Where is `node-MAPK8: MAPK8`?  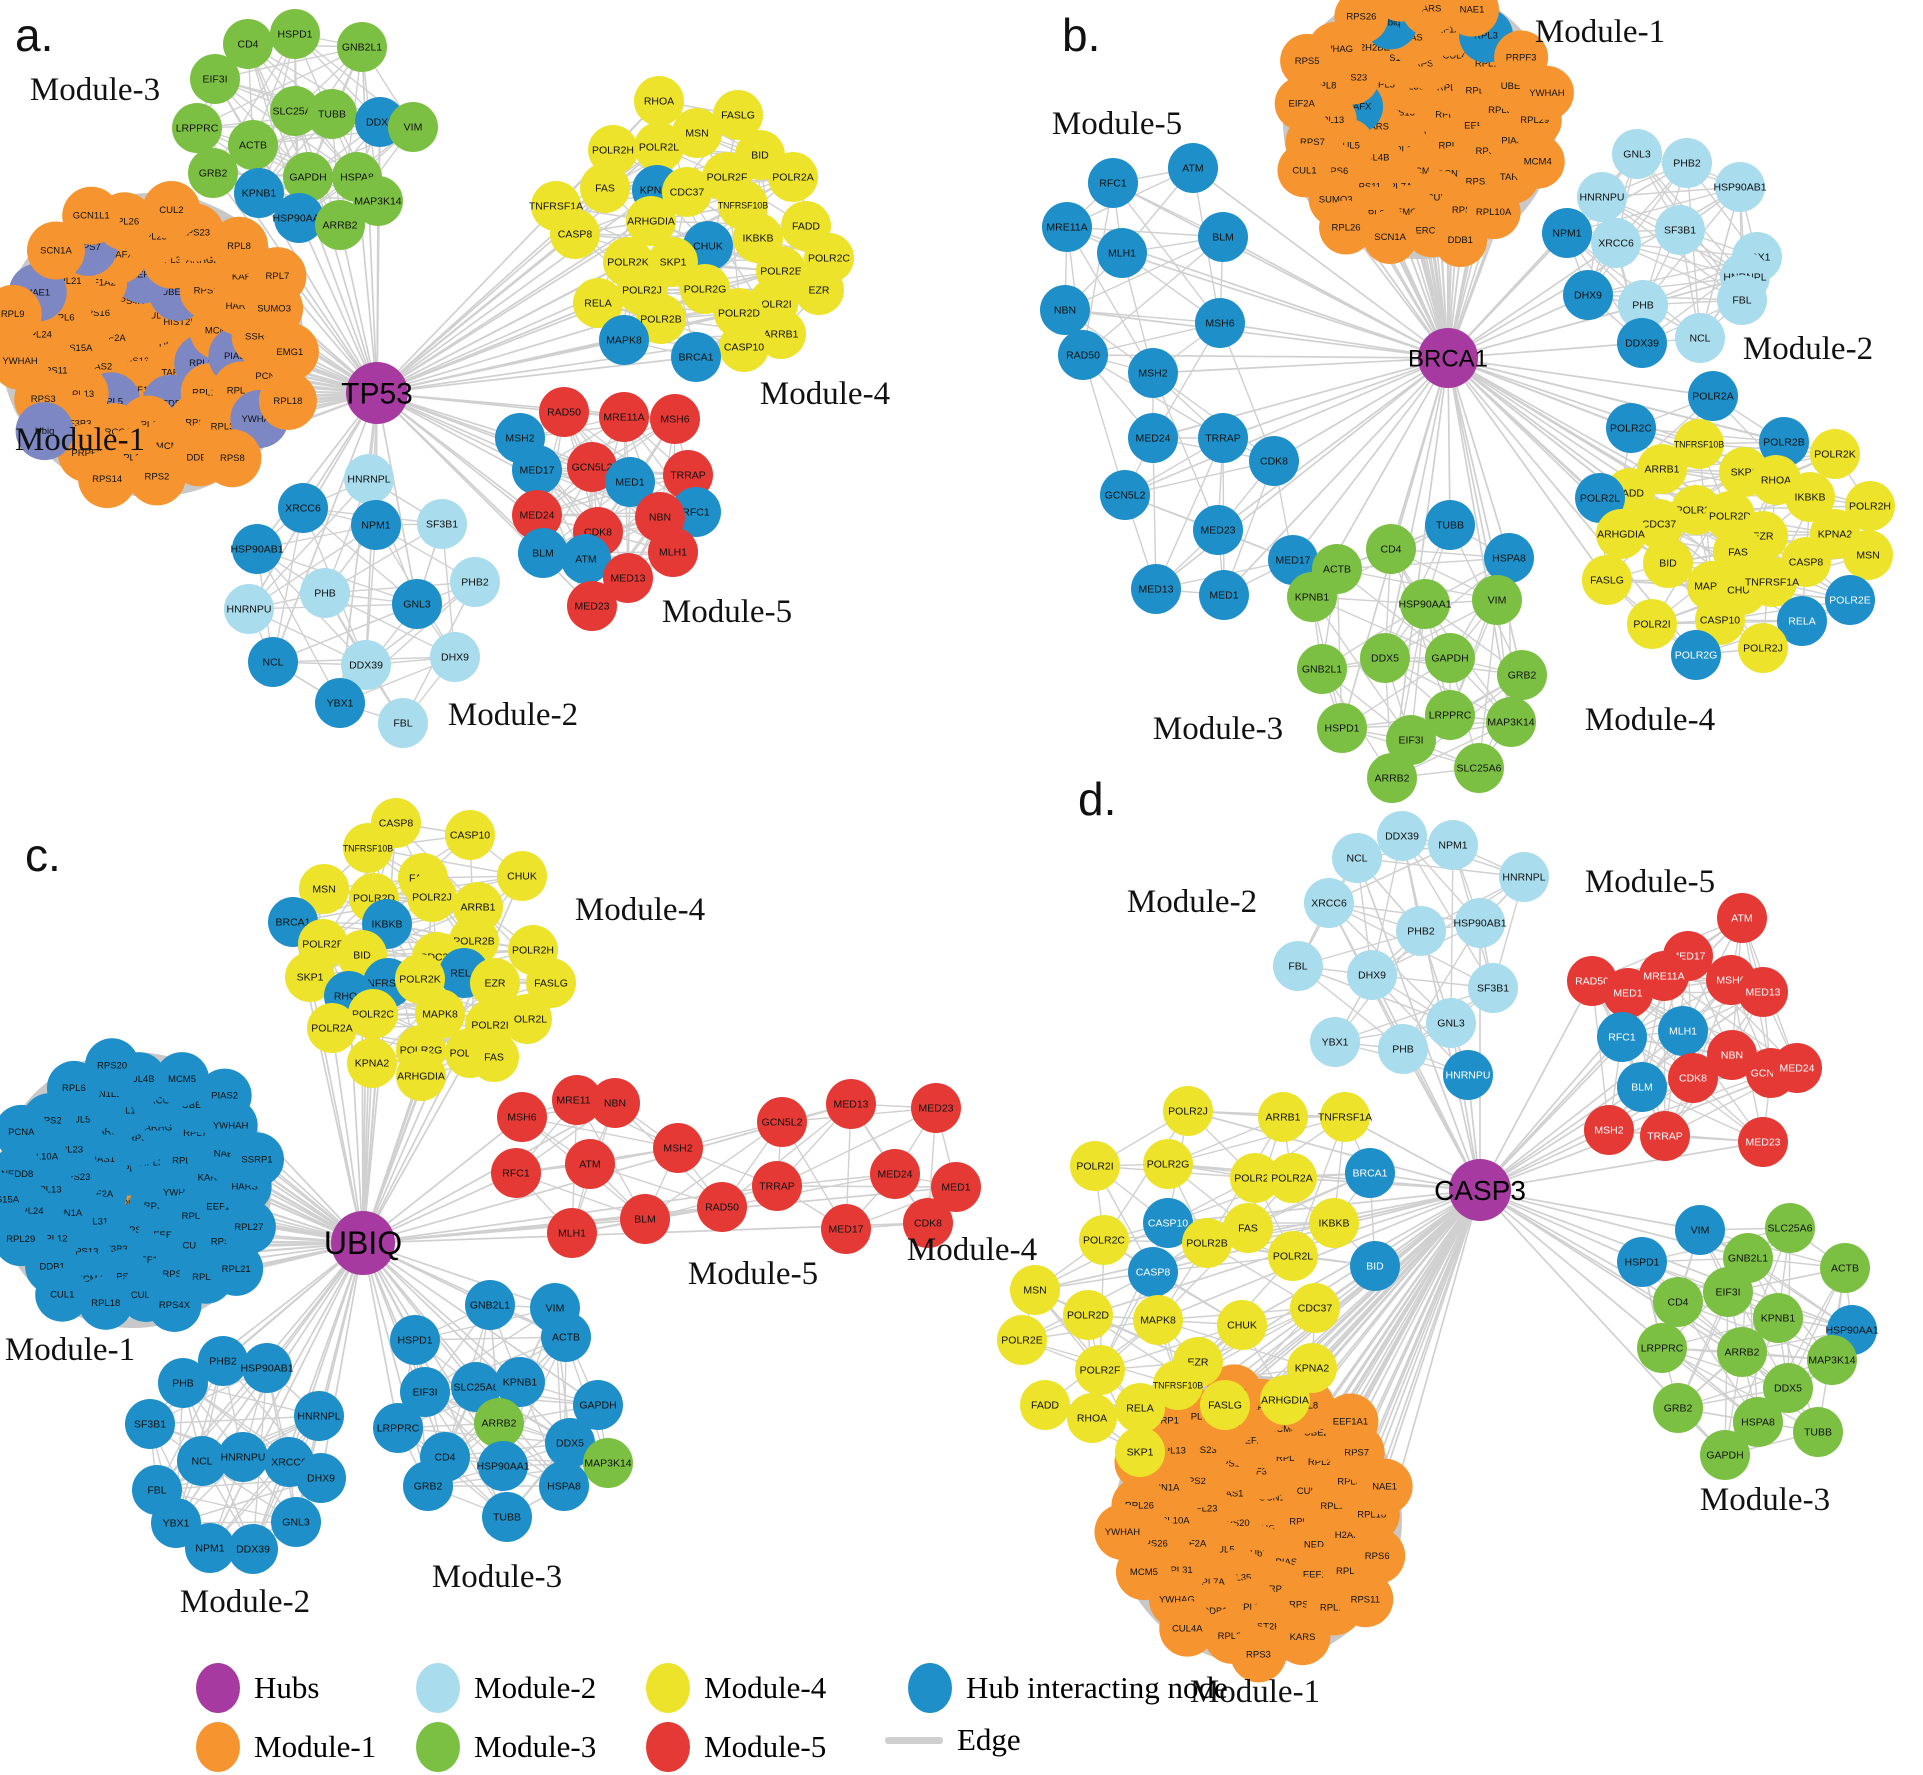 node-MAPK8: MAPK8 is located at coordinates (1158, 1320).